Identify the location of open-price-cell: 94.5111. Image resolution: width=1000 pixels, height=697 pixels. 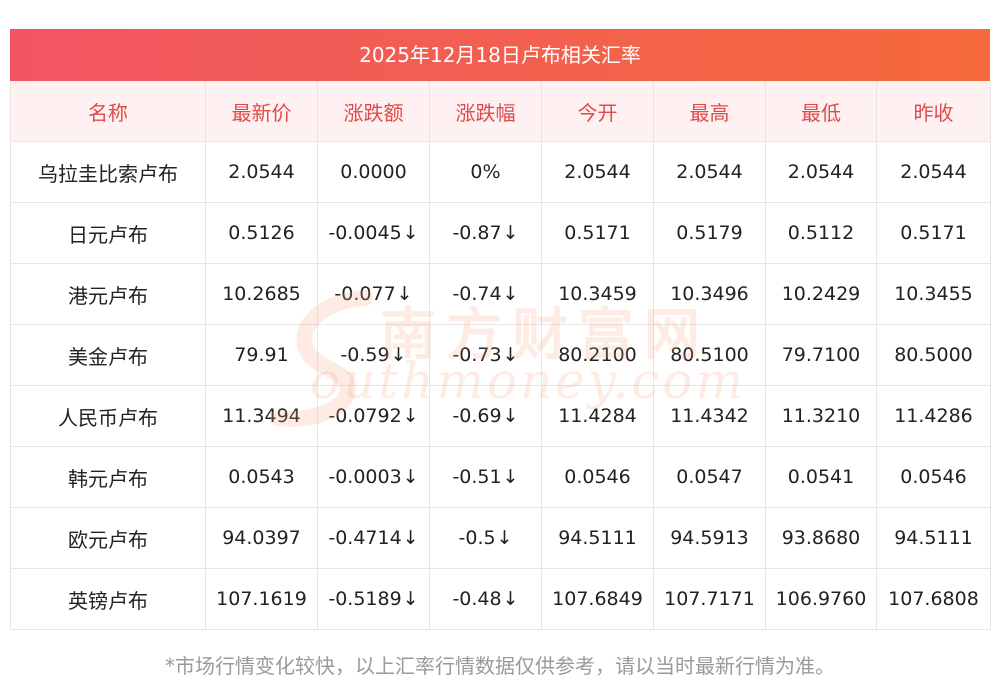
(597, 538).